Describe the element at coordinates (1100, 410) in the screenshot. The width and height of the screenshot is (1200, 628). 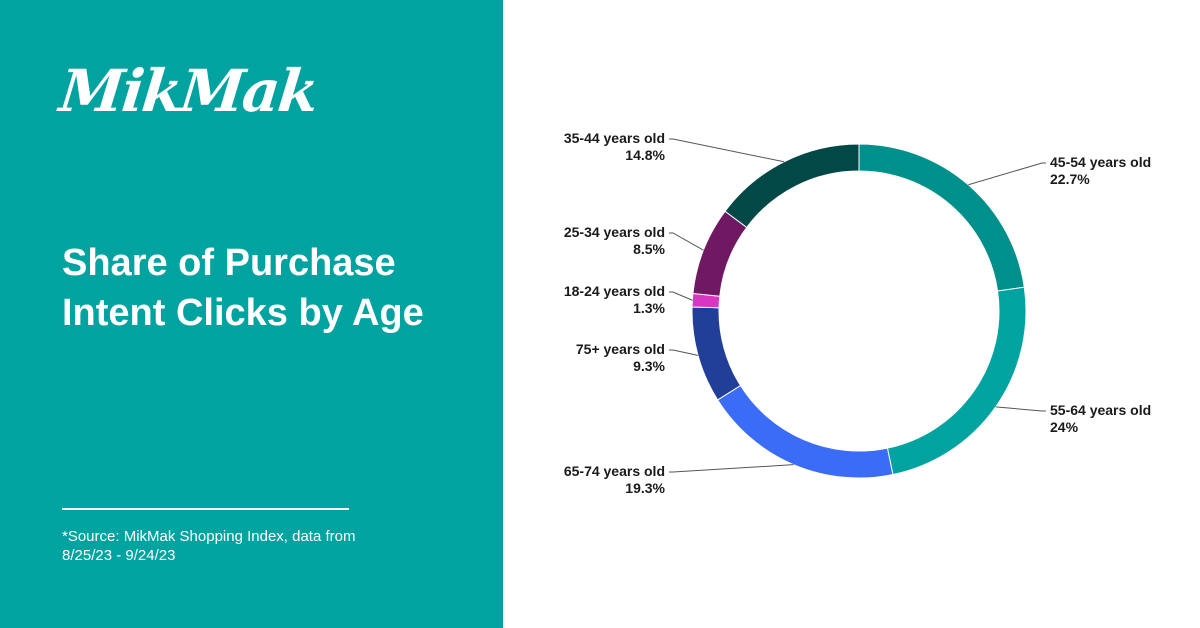
I see `slice-label-1: 55-64 years old` at that location.